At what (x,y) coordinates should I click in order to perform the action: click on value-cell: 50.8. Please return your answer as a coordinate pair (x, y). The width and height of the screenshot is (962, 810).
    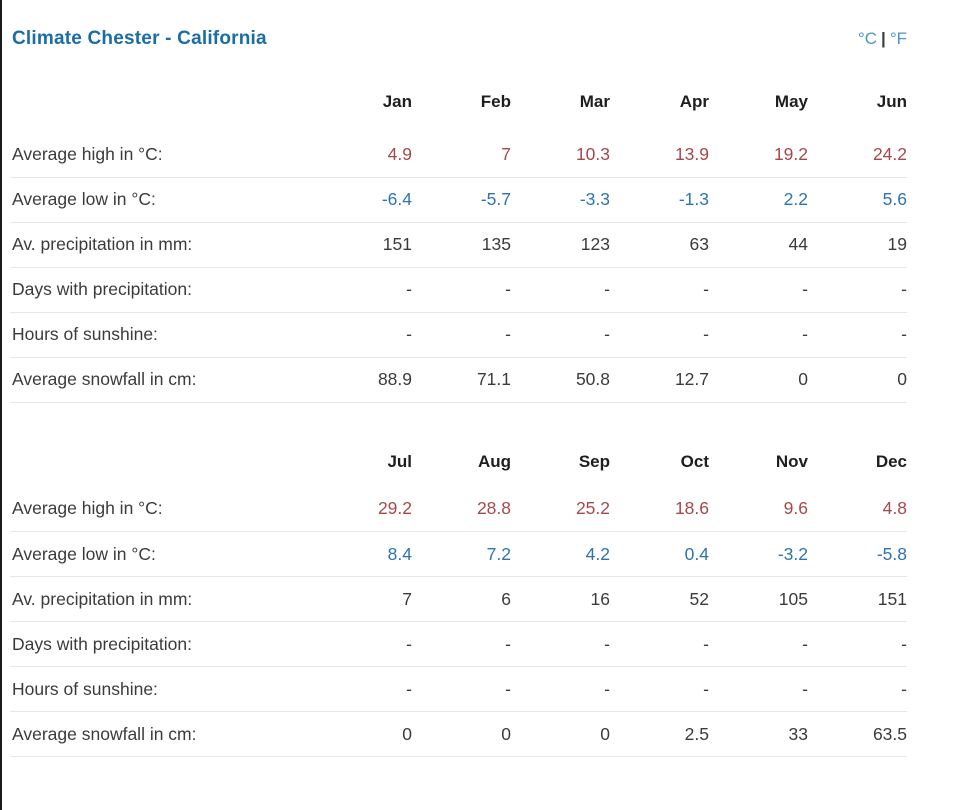
    Looking at the image, I should click on (560, 380).